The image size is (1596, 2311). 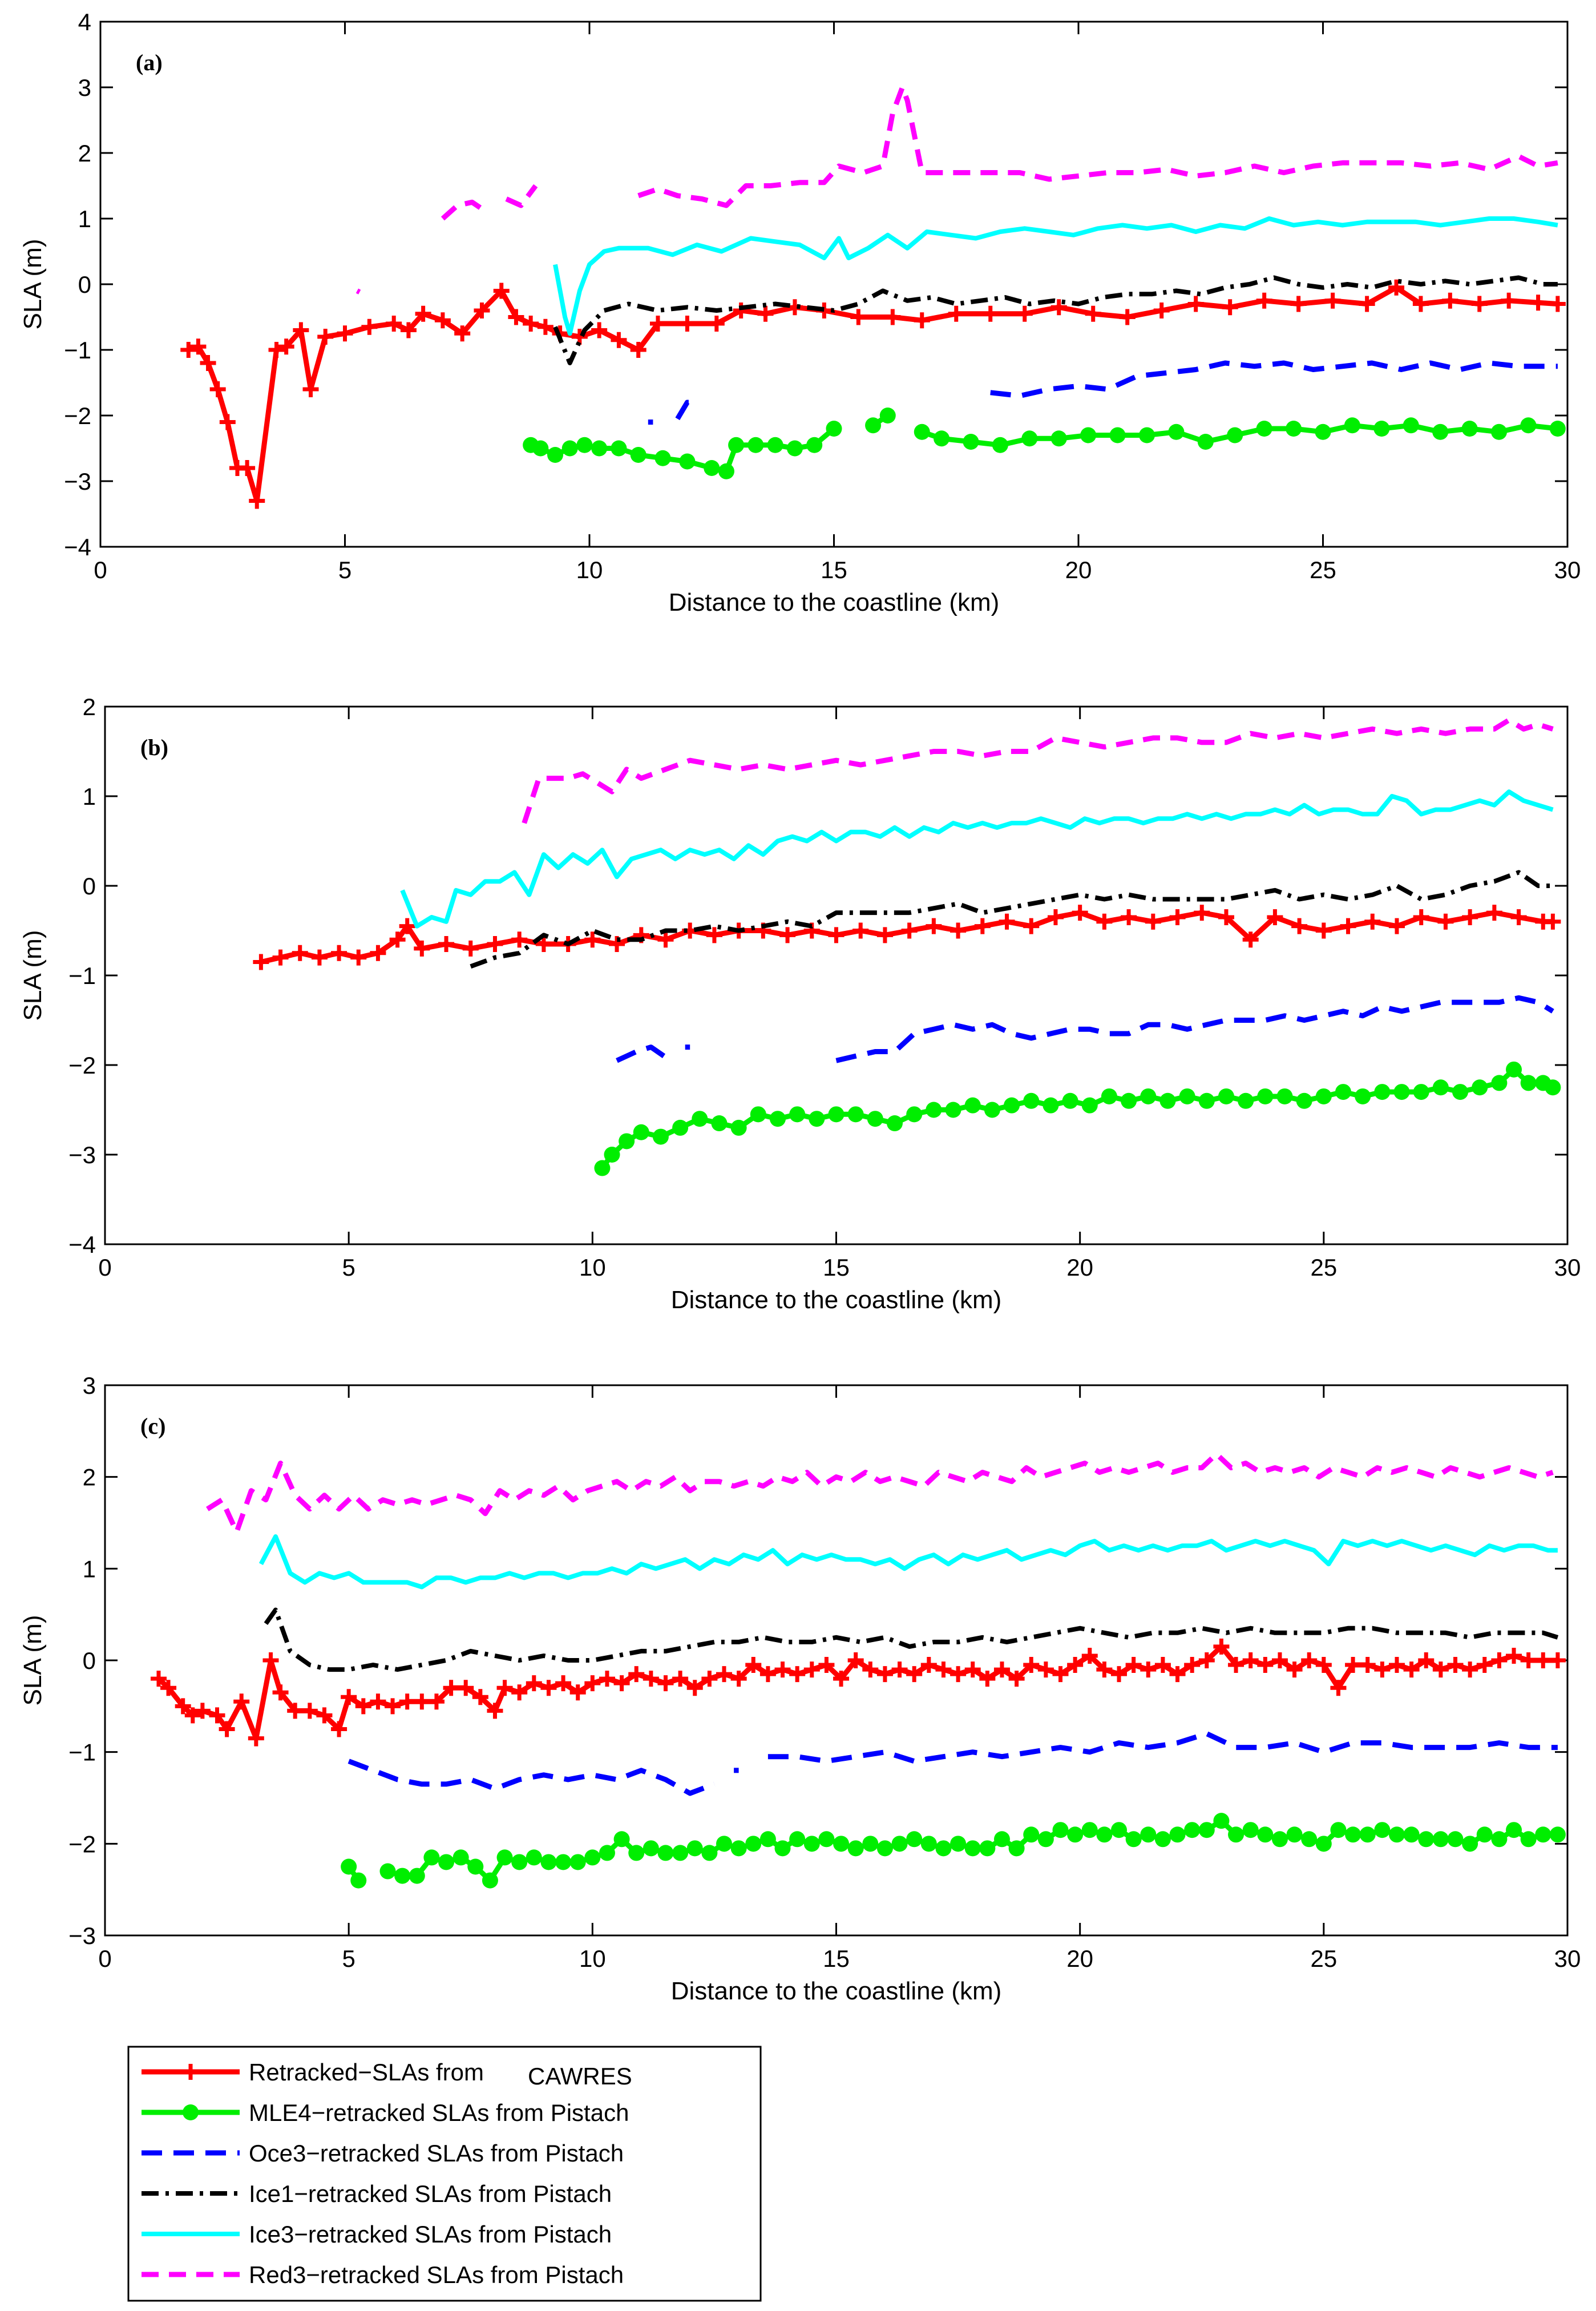 What do you see at coordinates (1323, 1267) in the screenshot?
I see `x-tick-label: 25` at bounding box center [1323, 1267].